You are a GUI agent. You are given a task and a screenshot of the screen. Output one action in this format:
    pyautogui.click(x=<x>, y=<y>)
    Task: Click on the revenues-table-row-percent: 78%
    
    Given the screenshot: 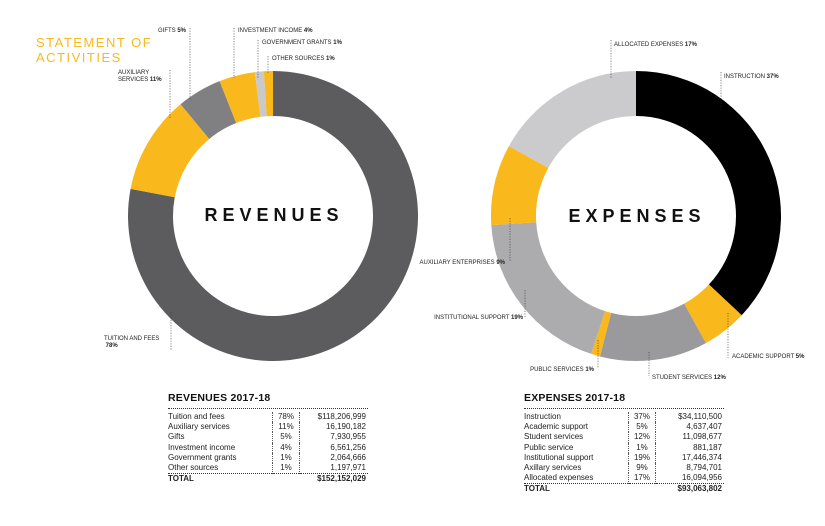 What is the action you would take?
    pyautogui.click(x=286, y=417)
    